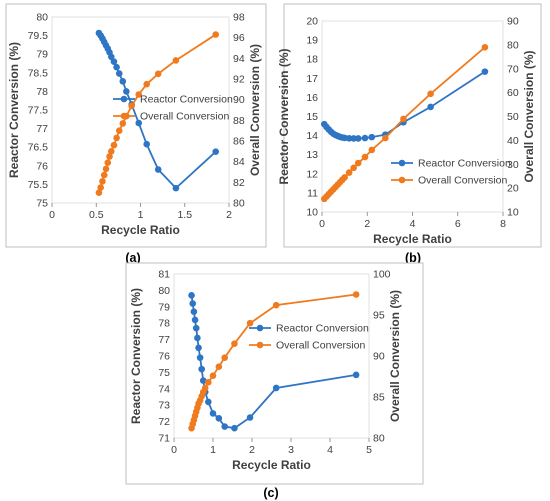 This screenshot has width=550, height=501. What do you see at coordinates (312, 213) in the screenshot?
I see `y-left-tick-label: 10` at bounding box center [312, 213].